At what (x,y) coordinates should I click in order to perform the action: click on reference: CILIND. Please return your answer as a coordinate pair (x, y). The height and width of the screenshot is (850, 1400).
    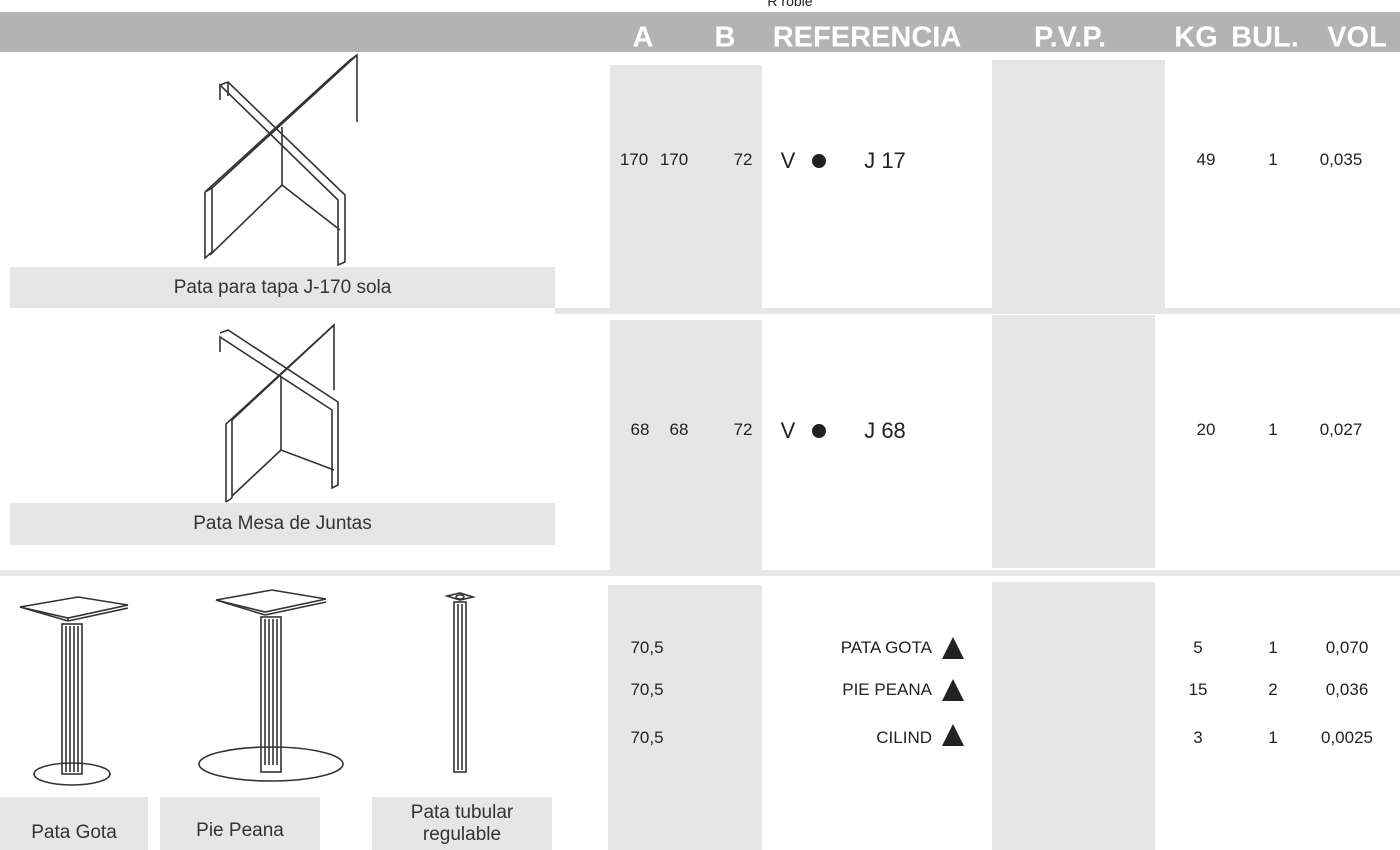
    Looking at the image, I should click on (904, 737).